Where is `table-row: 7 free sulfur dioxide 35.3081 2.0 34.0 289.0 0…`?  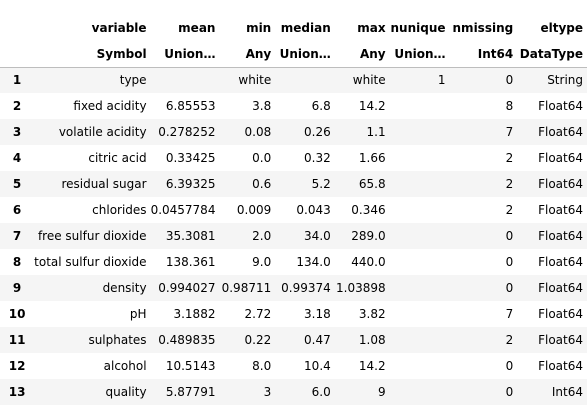 table-row: 7 free sulfur dioxide 35.3081 2.0 34.0 289.0 0… is located at coordinates (293, 236).